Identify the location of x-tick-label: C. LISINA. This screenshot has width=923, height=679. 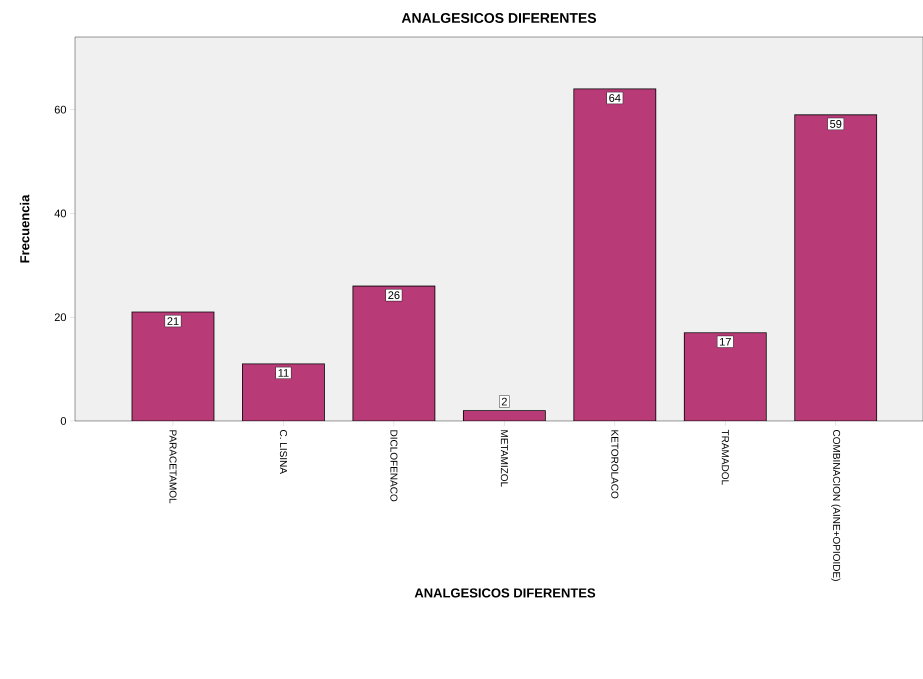
(283, 452).